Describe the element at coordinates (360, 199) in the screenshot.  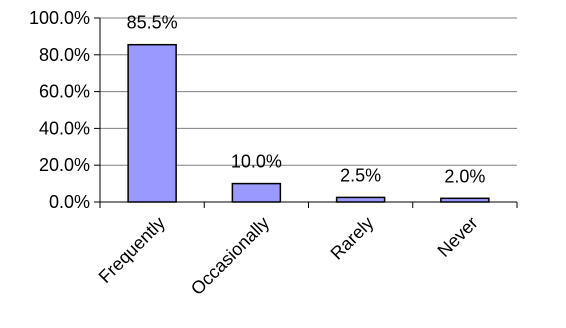
I see `bar-rarely` at that location.